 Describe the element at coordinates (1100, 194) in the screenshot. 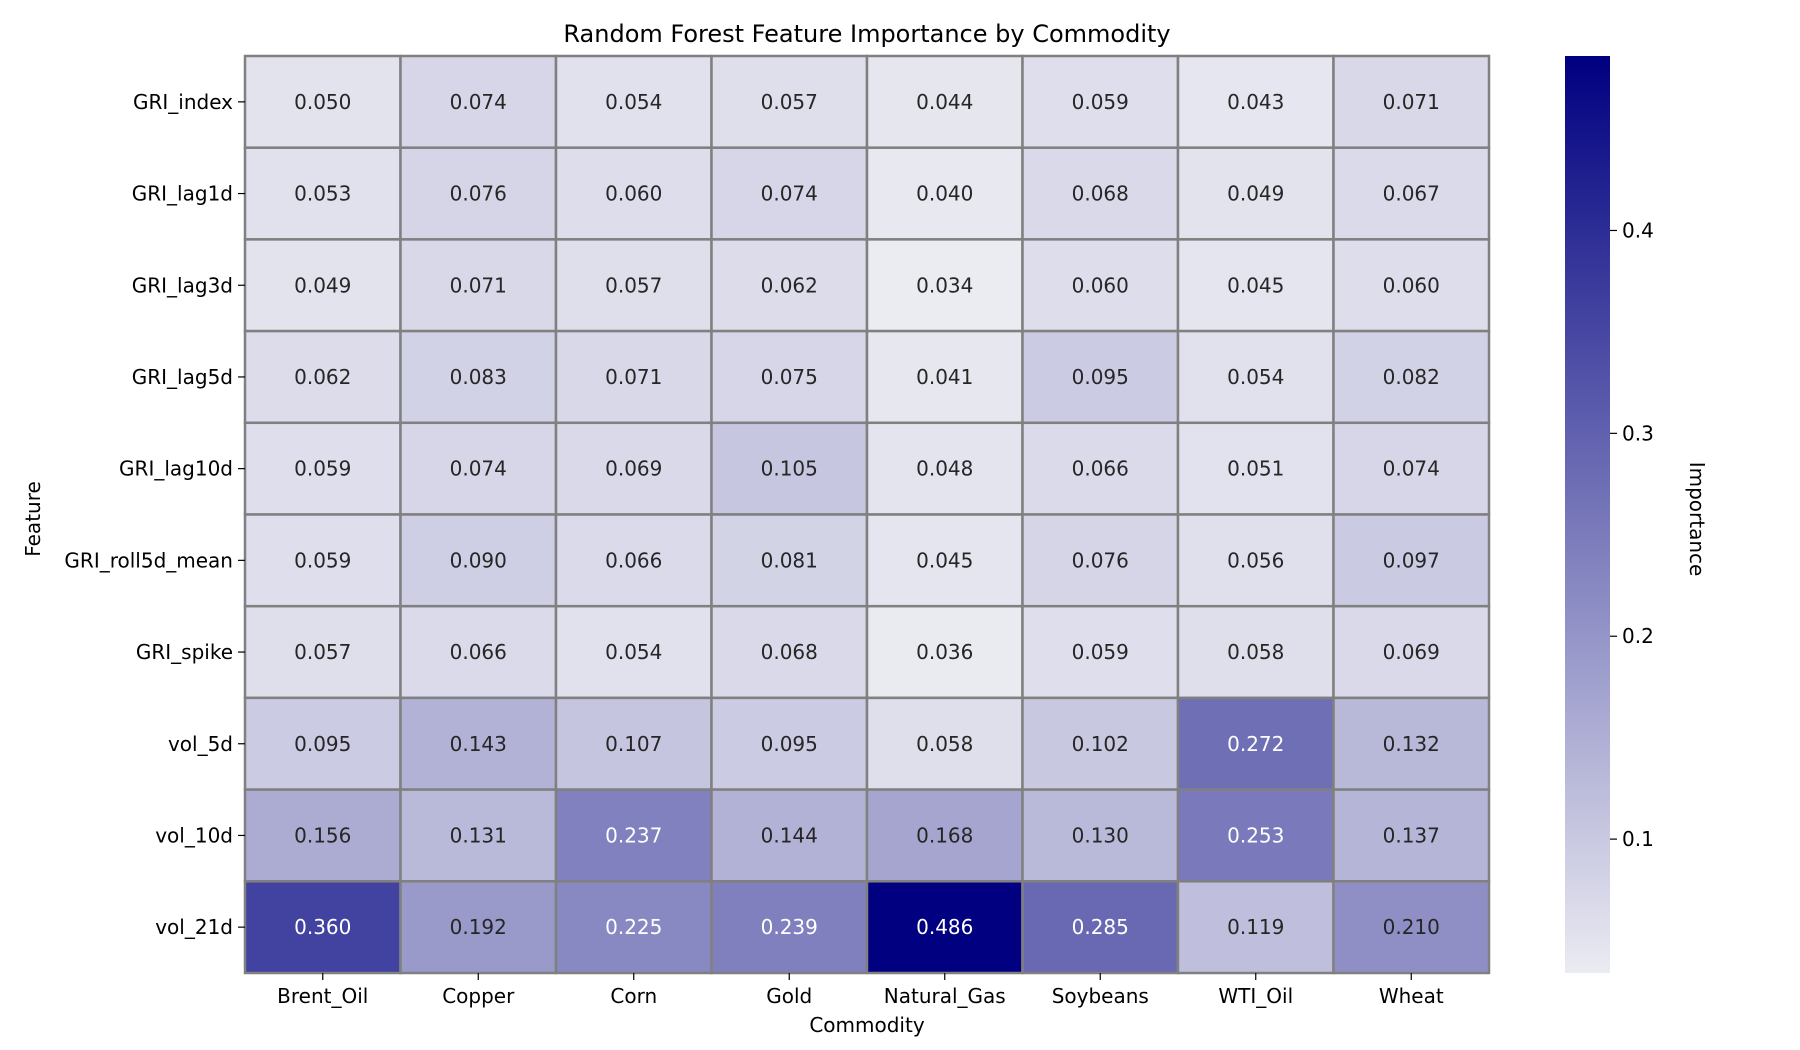

I see `cell-value-label: 0.068` at that location.